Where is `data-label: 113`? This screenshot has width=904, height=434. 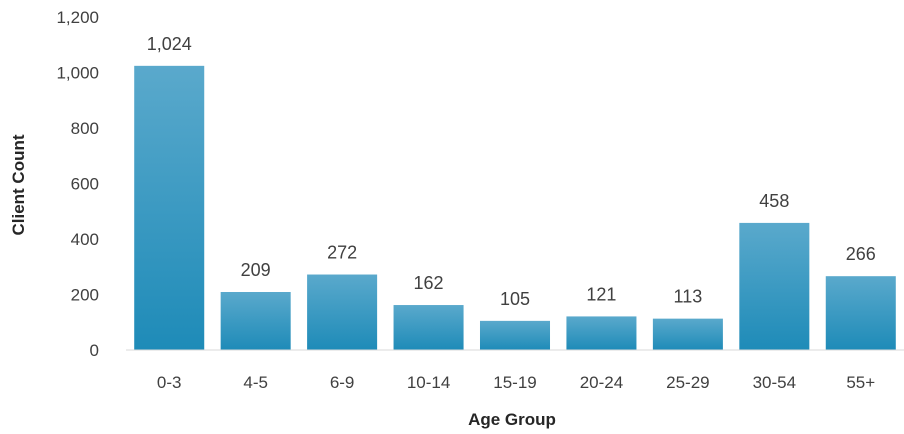
data-label: 113 is located at coordinates (688, 297).